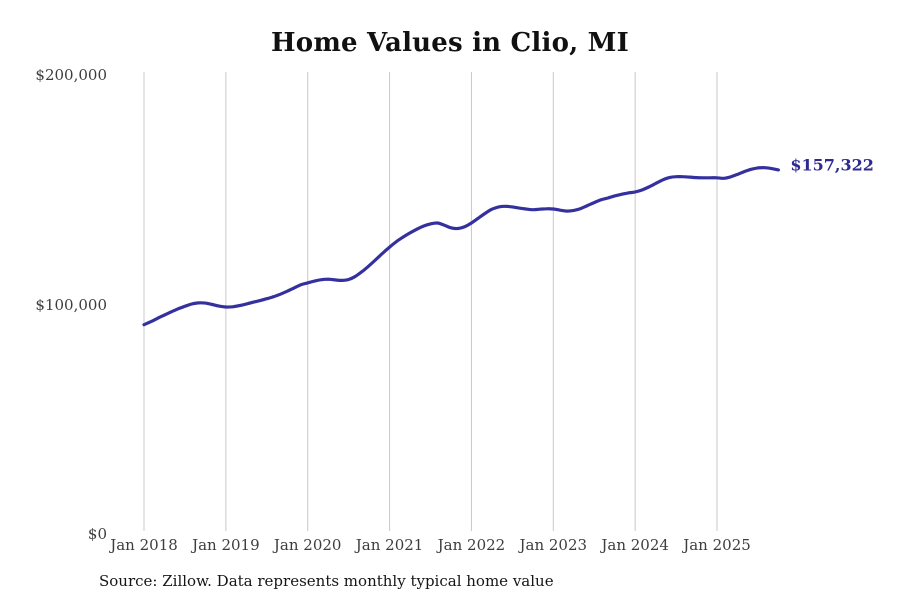 This screenshot has height=600, width=900. Describe the element at coordinates (717, 545) in the screenshot. I see `x-axis-tick-label: Jan 2025` at that location.